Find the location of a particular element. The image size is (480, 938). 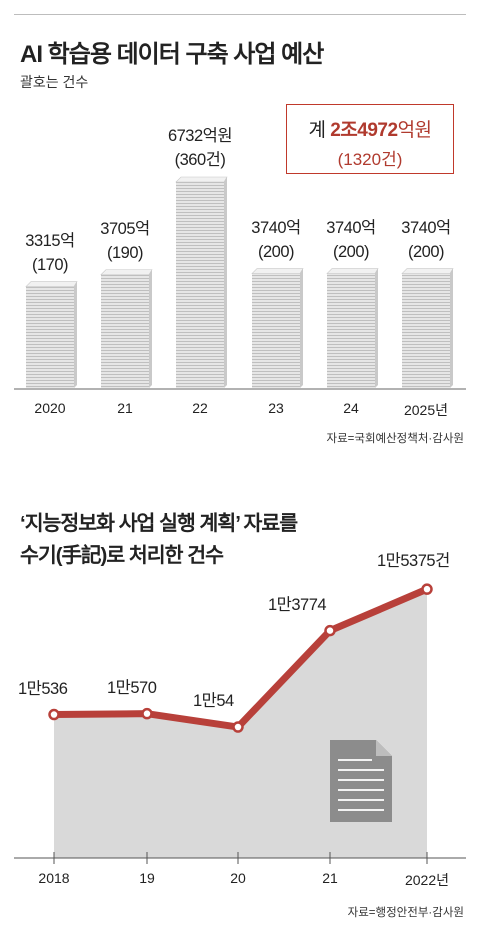

bar-value-label-4: 3740억 (200) is located at coordinates (276, 240).